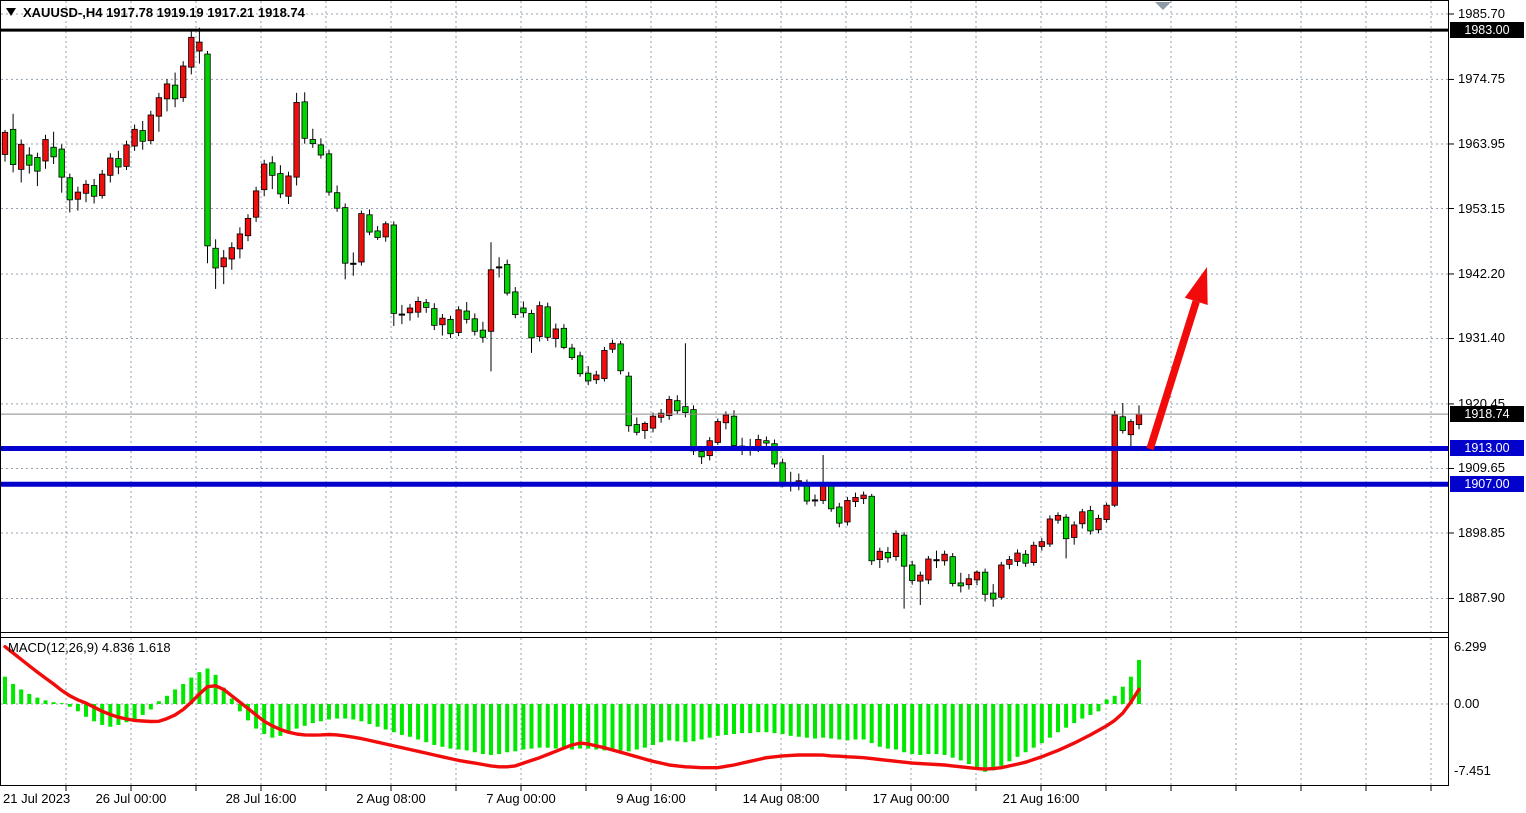  What do you see at coordinates (1163, 6) in the screenshot?
I see `chart-shift-icon` at bounding box center [1163, 6].